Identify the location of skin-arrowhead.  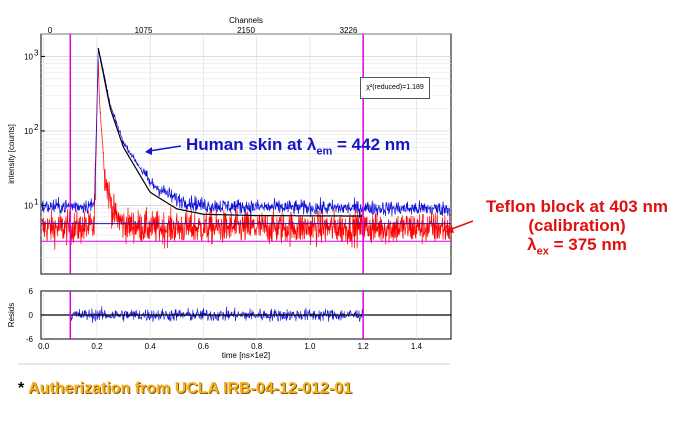
(148, 151).